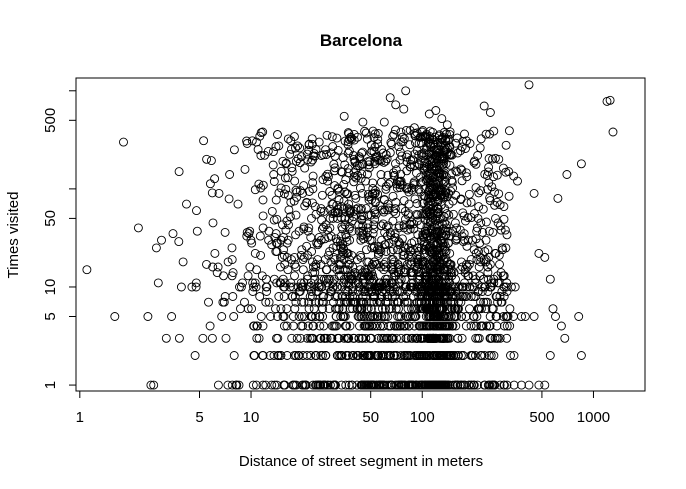 The image size is (686, 489). Describe the element at coordinates (361, 461) in the screenshot. I see `x-axis-label: Distance of street segment in meters` at that location.